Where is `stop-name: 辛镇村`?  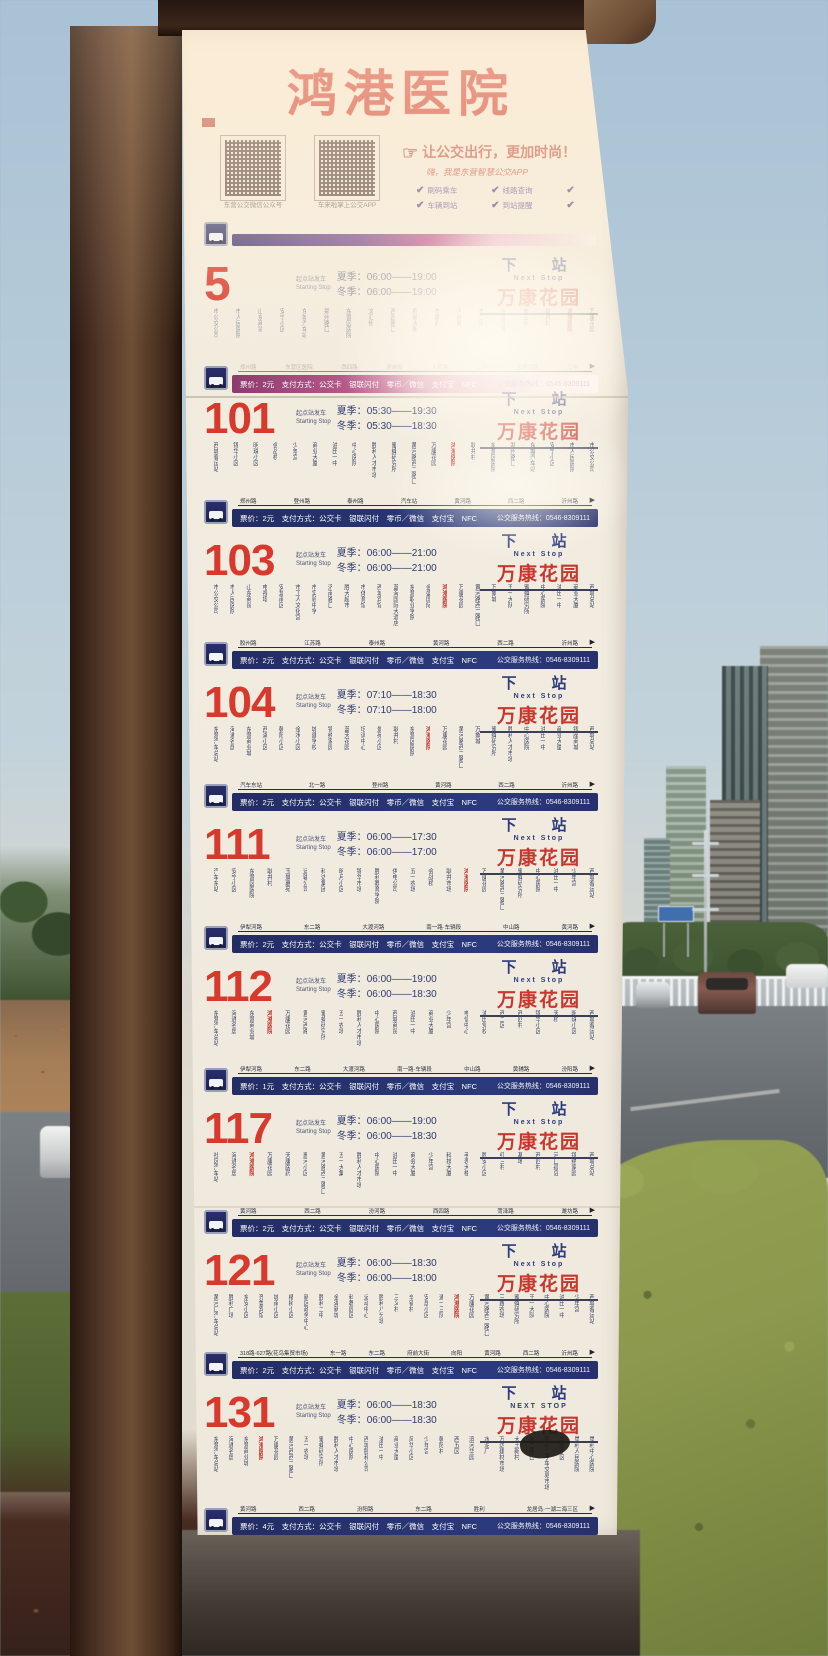
stop-name: 辛镇村 is located at coordinates (410, 1303).